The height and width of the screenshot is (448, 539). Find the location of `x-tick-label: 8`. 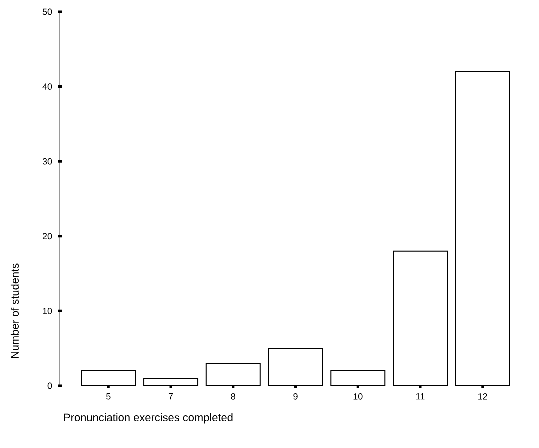

x-tick-label: 8 is located at coordinates (233, 397).